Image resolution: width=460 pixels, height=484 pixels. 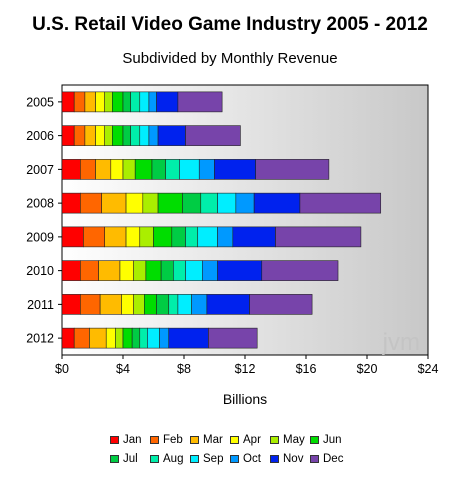 What do you see at coordinates (126, 135) in the screenshot?
I see `bar-segment-2006-jul` at bounding box center [126, 135].